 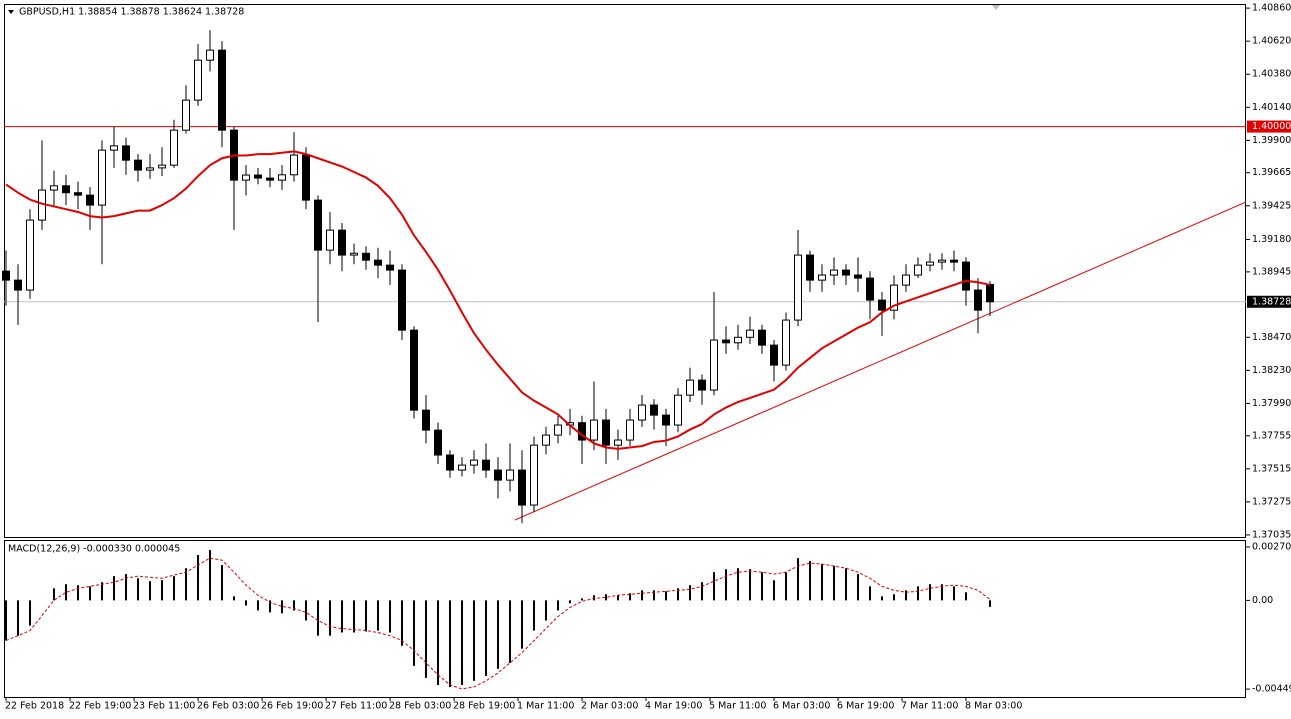 I want to click on y-tick-label: 1.38470, so click(x=1271, y=337).